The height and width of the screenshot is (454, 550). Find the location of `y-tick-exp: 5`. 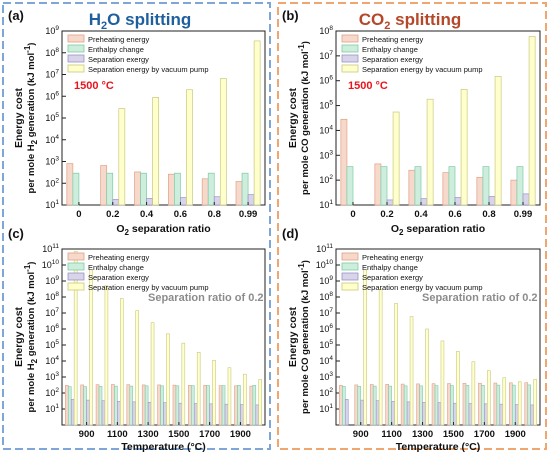

y-tick-exp: 5 is located at coordinates (57, 342).